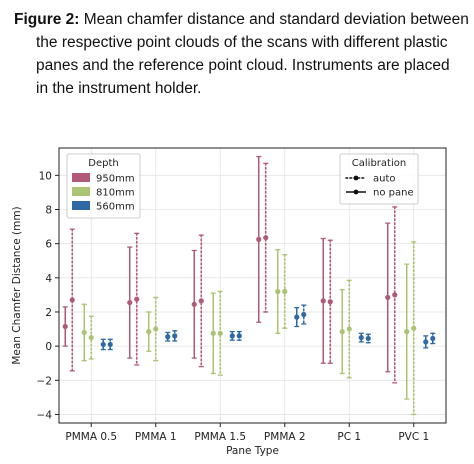  What do you see at coordinates (45, 415) in the screenshot?
I see `y-tick-label: −4` at bounding box center [45, 415].